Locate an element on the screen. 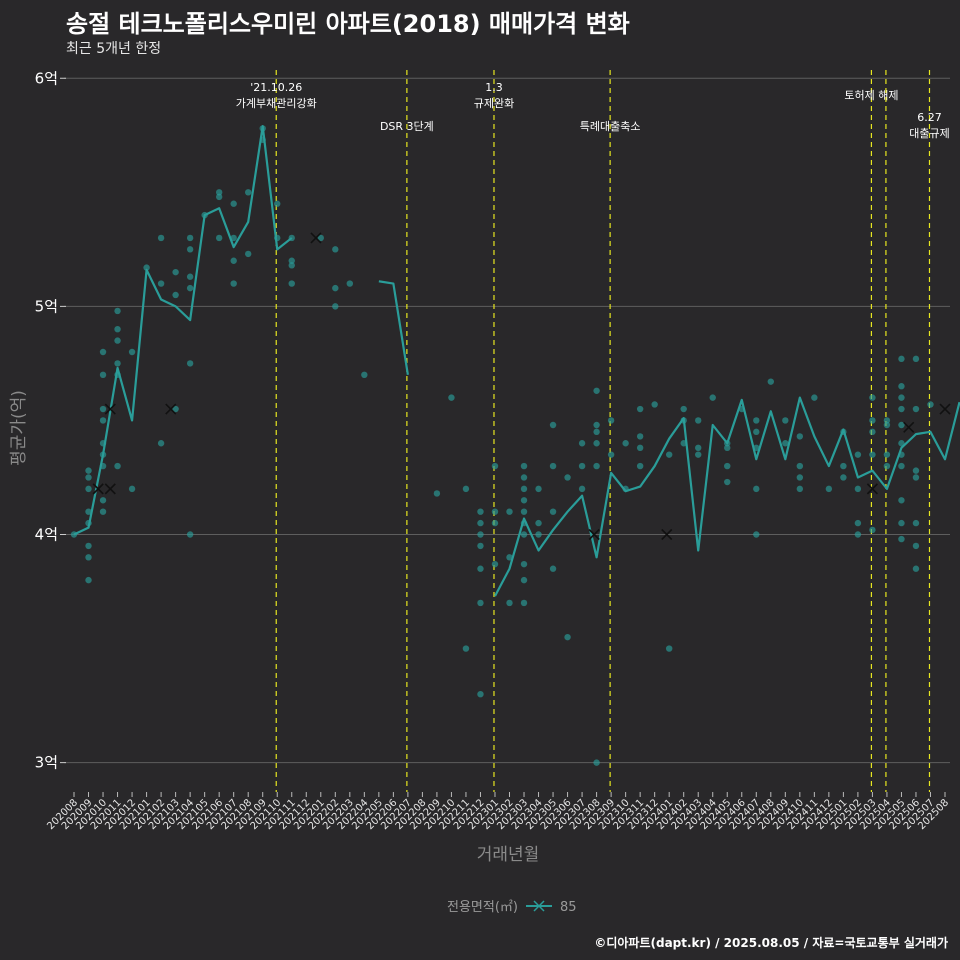 The image size is (960, 960). y-tick-label: 3억 is located at coordinates (46, 763).